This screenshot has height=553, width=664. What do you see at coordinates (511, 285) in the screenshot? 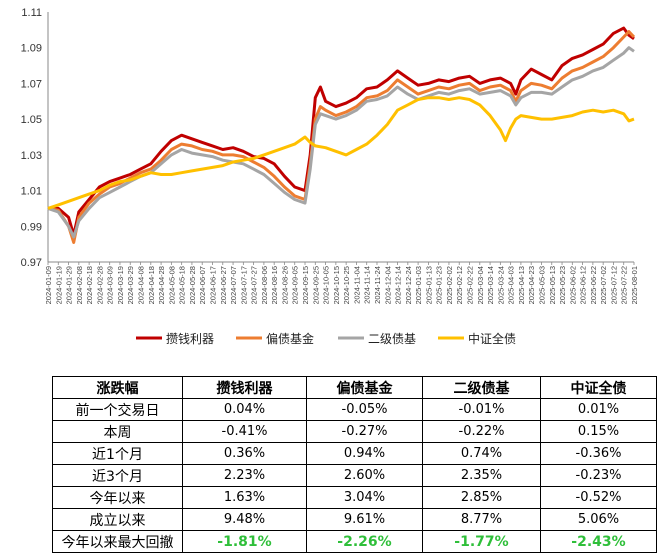
I see `x-tick-label: 2025-04-03` at bounding box center [511, 285].